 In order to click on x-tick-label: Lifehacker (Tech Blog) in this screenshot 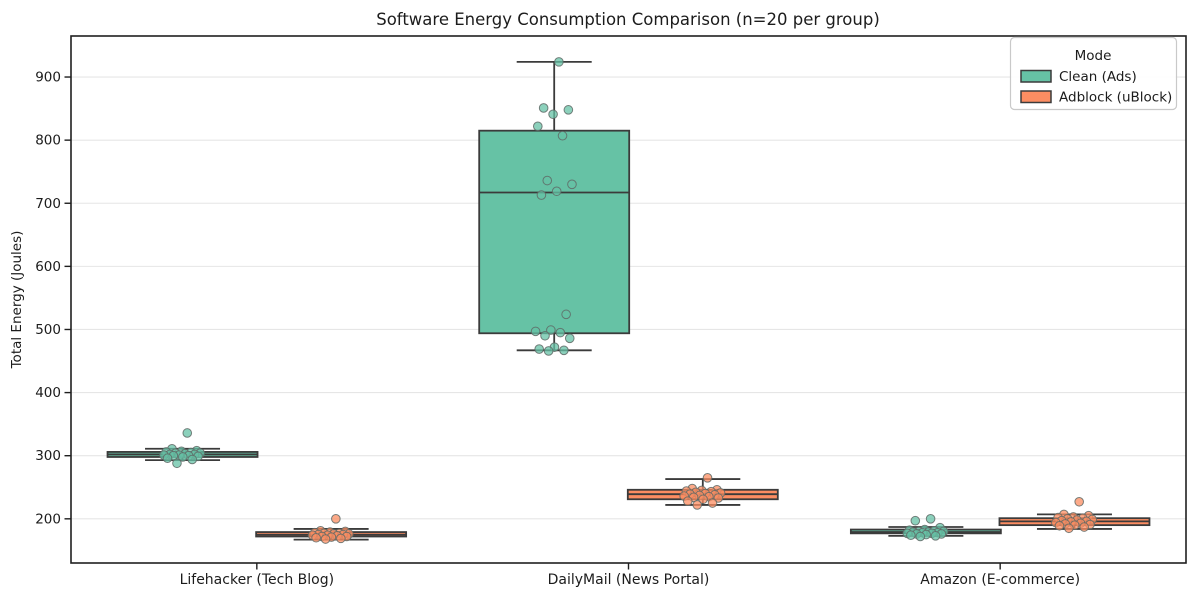, I will do `click(257, 580)`.